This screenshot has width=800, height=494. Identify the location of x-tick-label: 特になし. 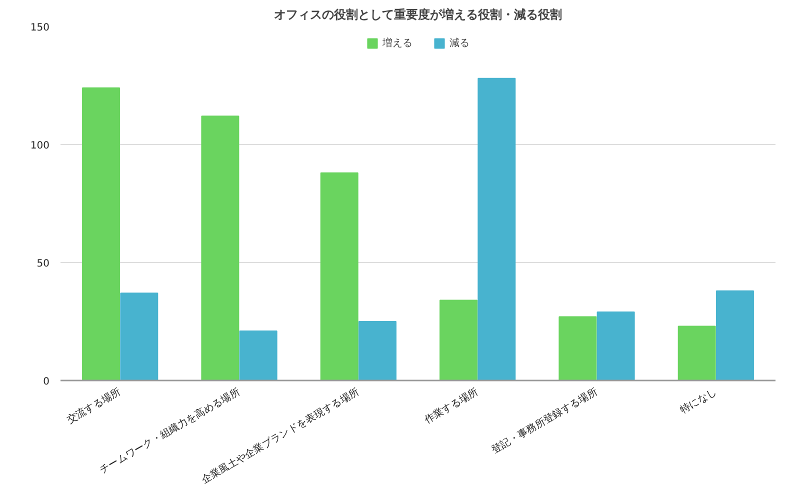
(698, 401).